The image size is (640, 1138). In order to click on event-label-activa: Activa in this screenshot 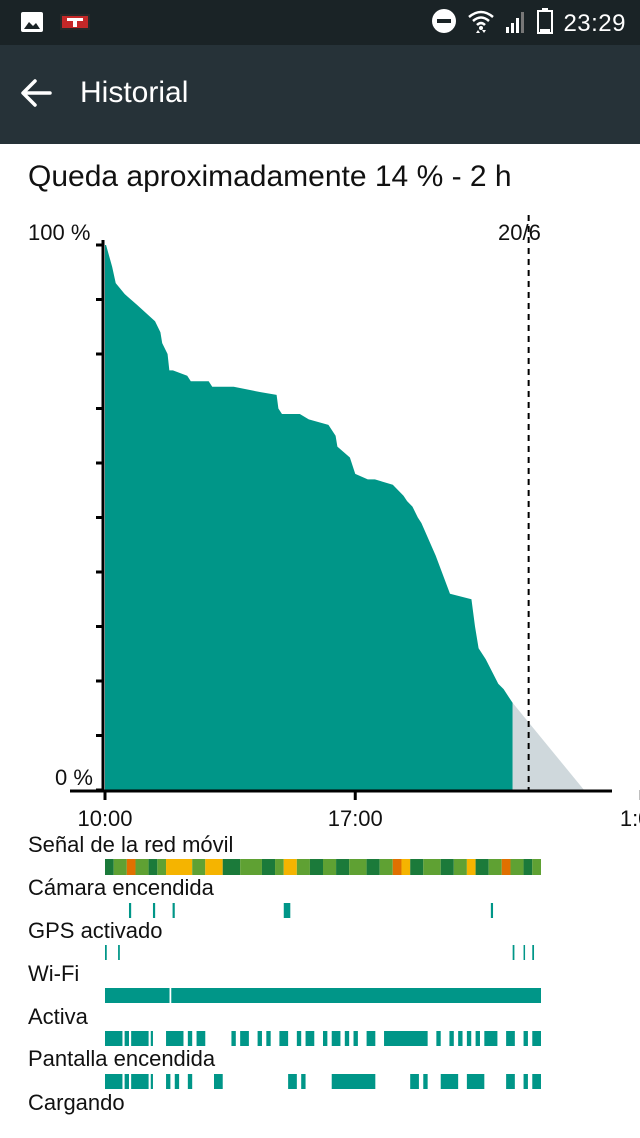, I will do `click(58, 1016)`.